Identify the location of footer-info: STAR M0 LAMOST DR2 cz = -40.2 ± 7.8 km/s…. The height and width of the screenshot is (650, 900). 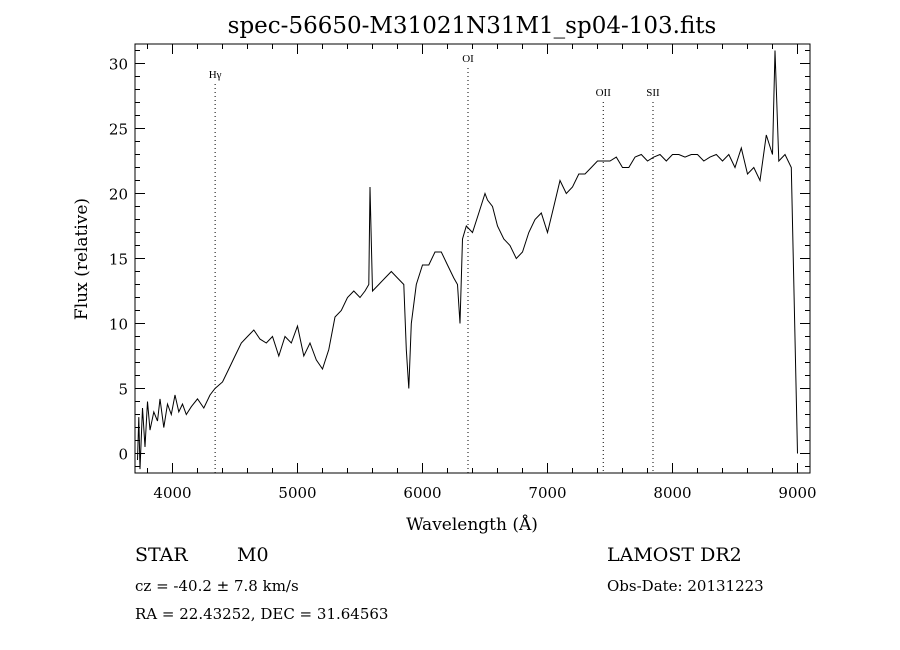
(449, 583).